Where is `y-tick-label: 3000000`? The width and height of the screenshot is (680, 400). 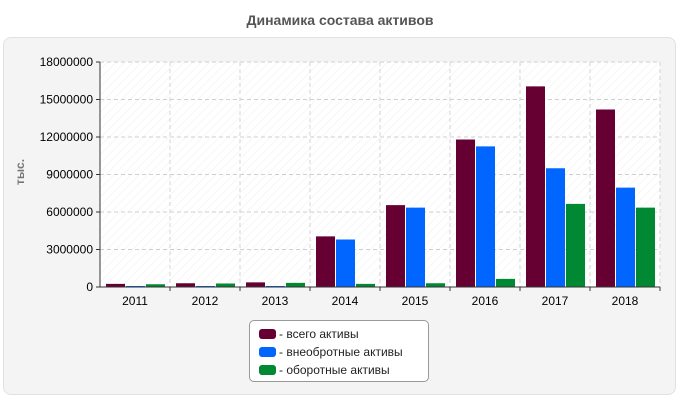 y-tick-label: 3000000 is located at coordinates (69, 250).